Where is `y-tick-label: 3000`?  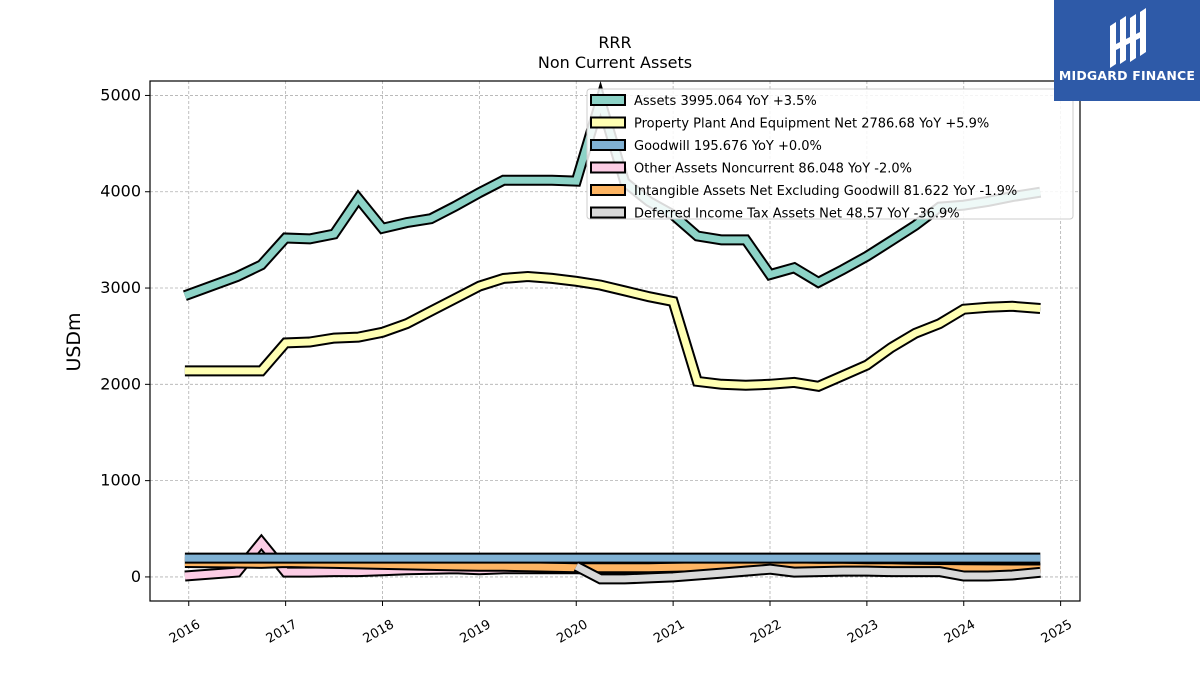
y-tick-label: 3000 is located at coordinates (120, 287).